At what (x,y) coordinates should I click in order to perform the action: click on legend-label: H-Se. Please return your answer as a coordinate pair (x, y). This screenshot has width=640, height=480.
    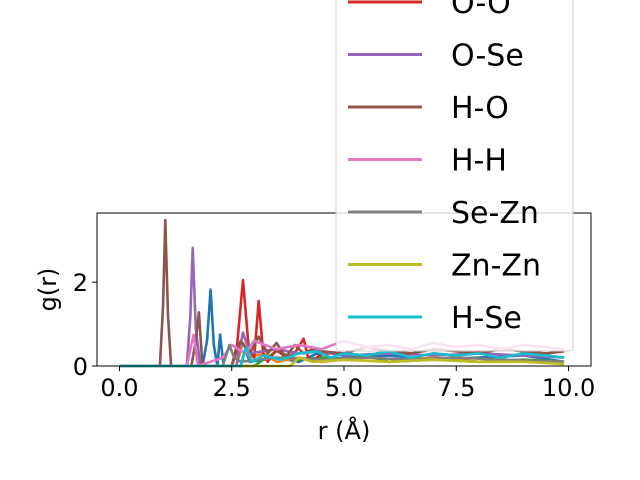
    Looking at the image, I should click on (486, 318).